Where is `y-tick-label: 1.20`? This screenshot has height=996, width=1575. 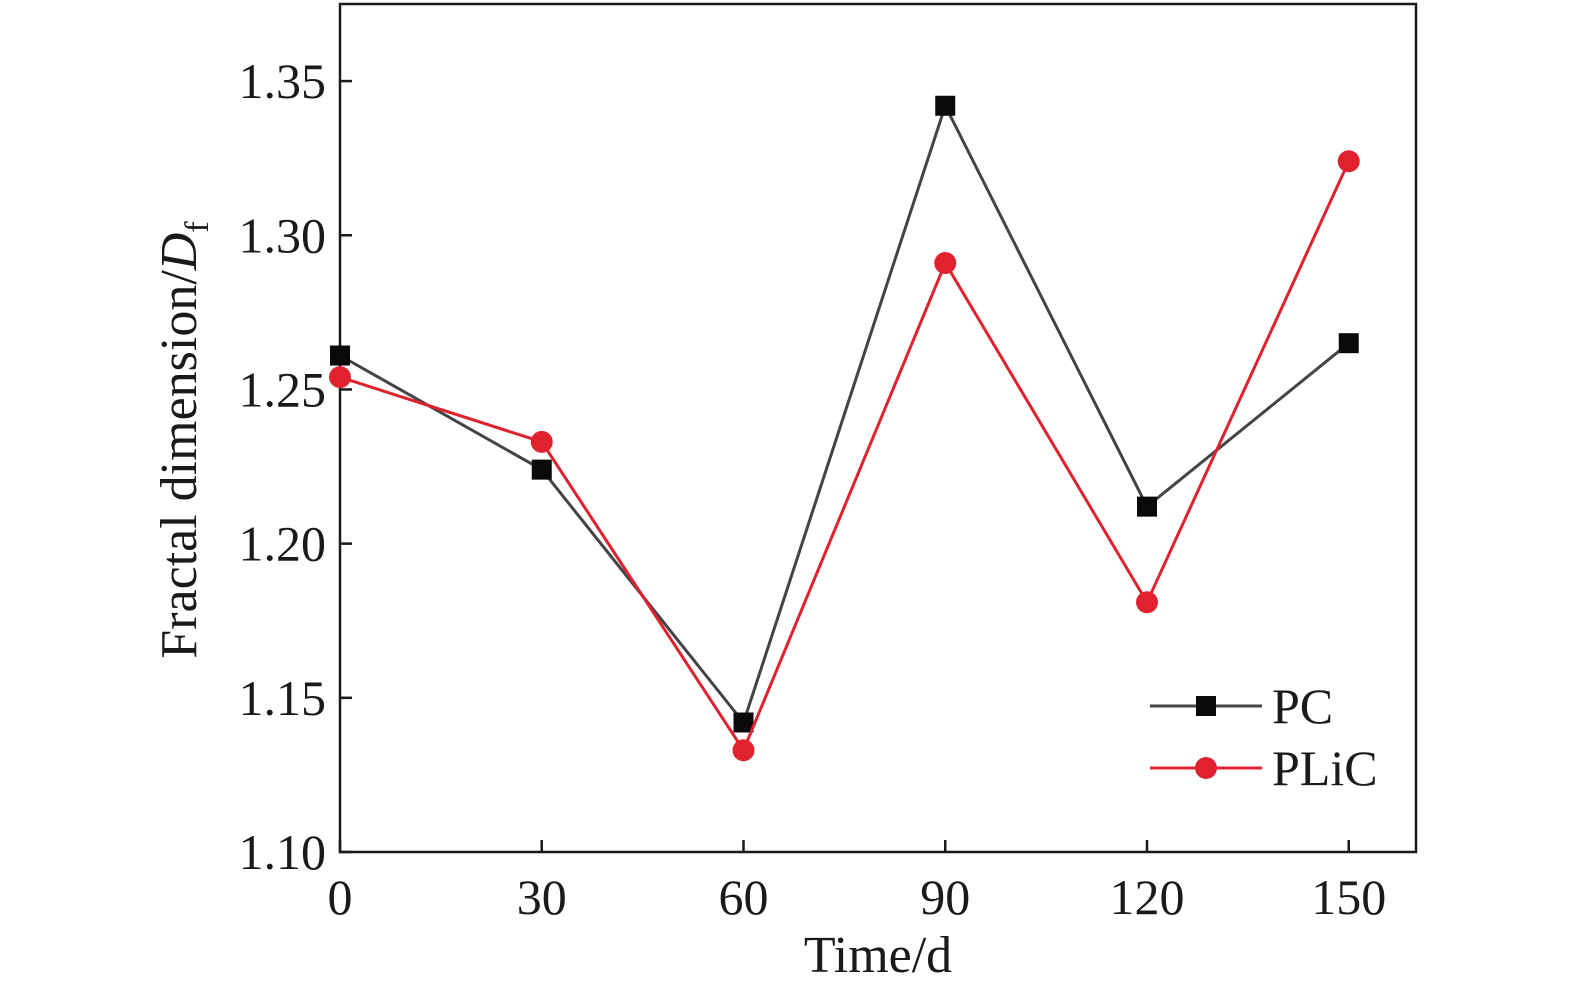 y-tick-label: 1.20 is located at coordinates (283, 544).